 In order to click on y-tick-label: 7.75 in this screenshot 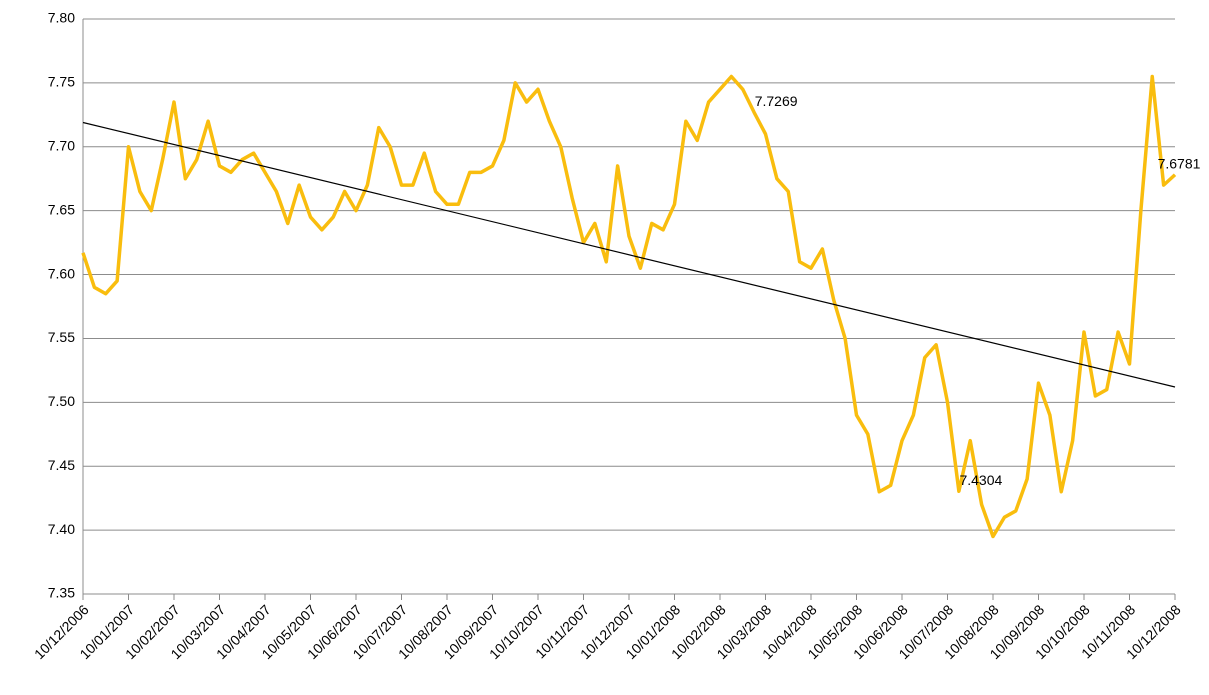, I will do `click(61, 82)`.